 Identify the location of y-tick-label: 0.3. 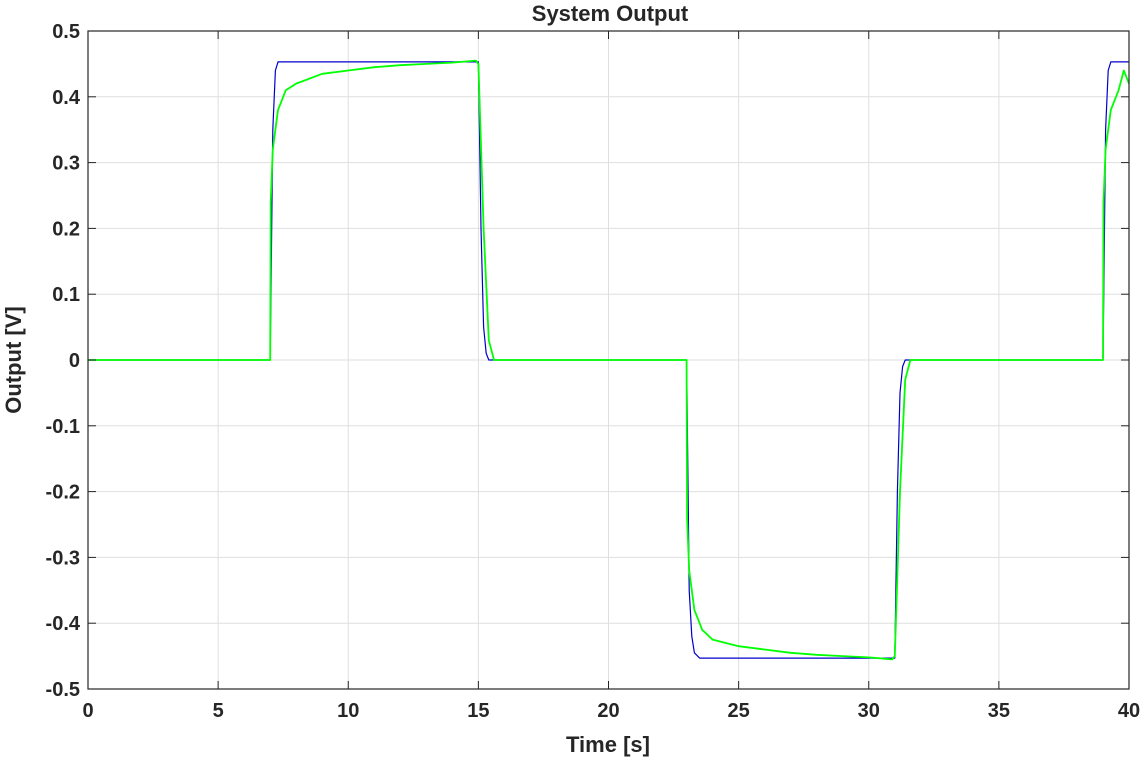
(66, 164).